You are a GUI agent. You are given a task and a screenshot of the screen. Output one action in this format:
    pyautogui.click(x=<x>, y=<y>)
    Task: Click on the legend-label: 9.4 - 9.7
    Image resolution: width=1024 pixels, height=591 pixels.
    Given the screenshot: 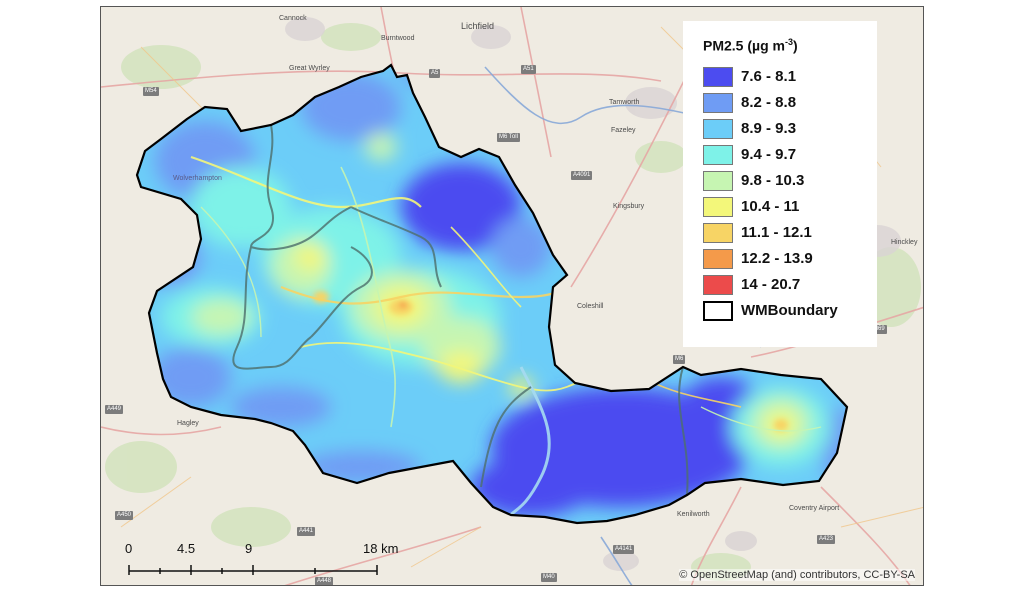 What is the action you would take?
    pyautogui.click(x=769, y=155)
    